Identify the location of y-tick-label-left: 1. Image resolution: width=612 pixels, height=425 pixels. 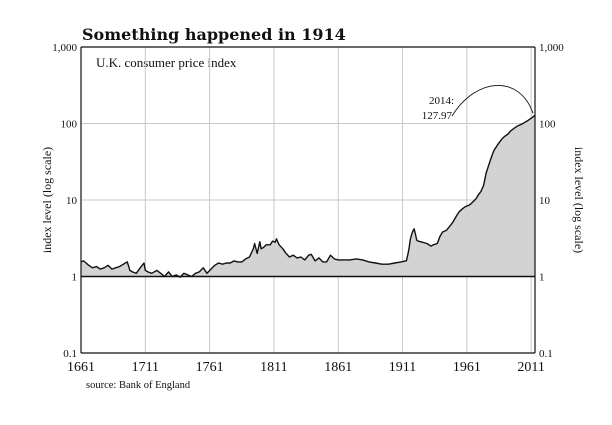
(75, 278).